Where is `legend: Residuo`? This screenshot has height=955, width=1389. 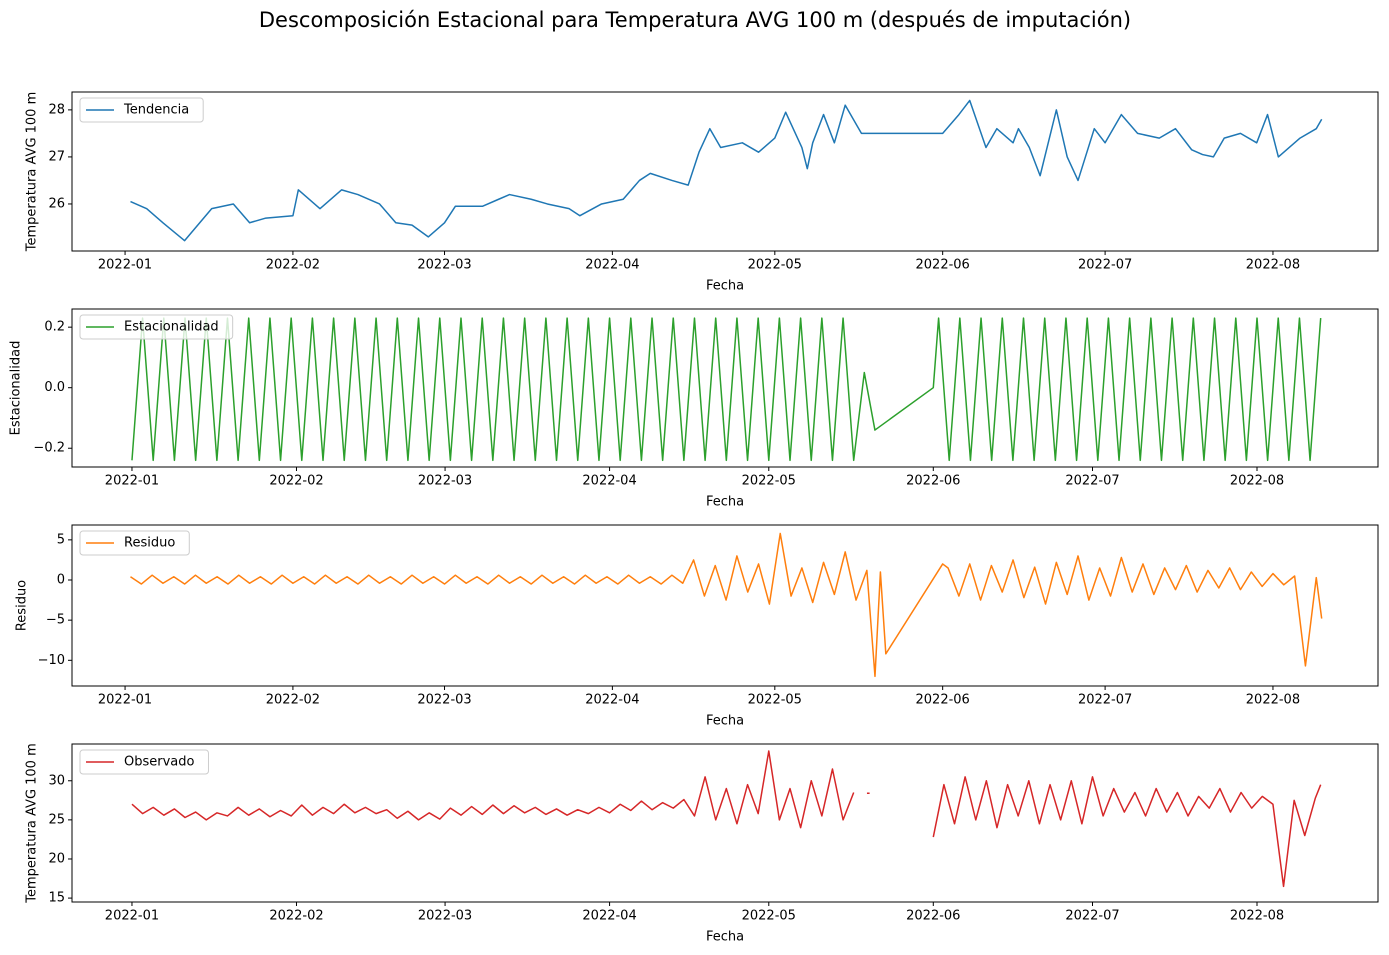 legend: Residuo is located at coordinates (134, 543).